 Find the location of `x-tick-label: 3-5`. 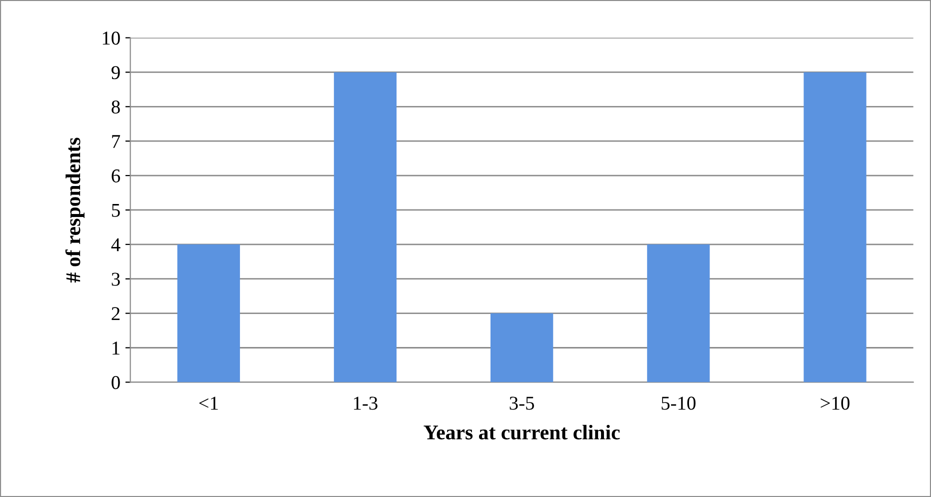

x-tick-label: 3-5 is located at coordinates (522, 403).